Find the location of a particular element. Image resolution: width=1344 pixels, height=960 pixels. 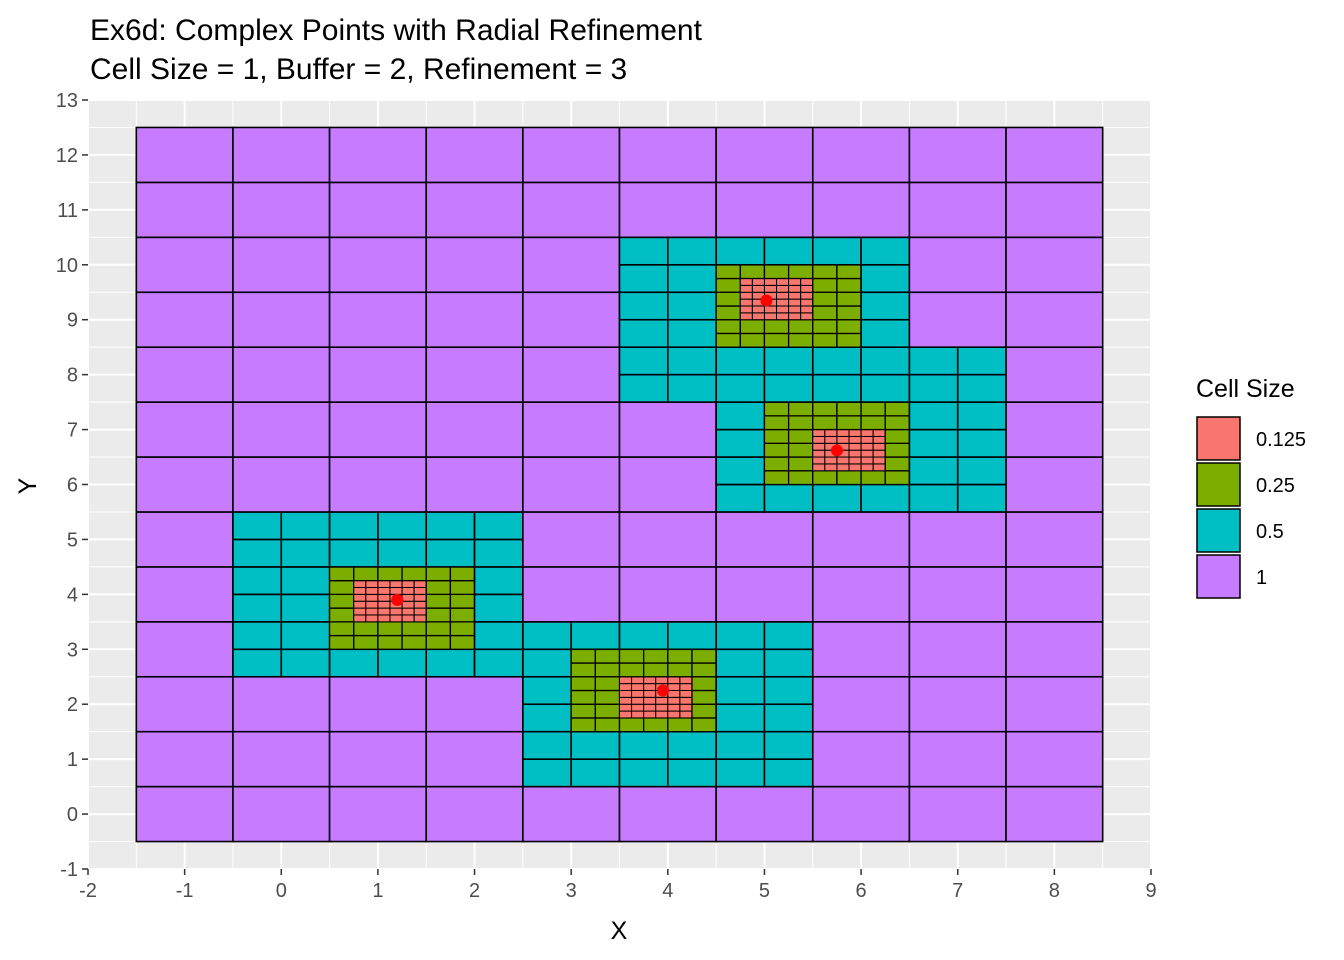

x-axis: -2 -1 0 1 2 3 4 5 6 7 8 9 is located at coordinates (618, 885).